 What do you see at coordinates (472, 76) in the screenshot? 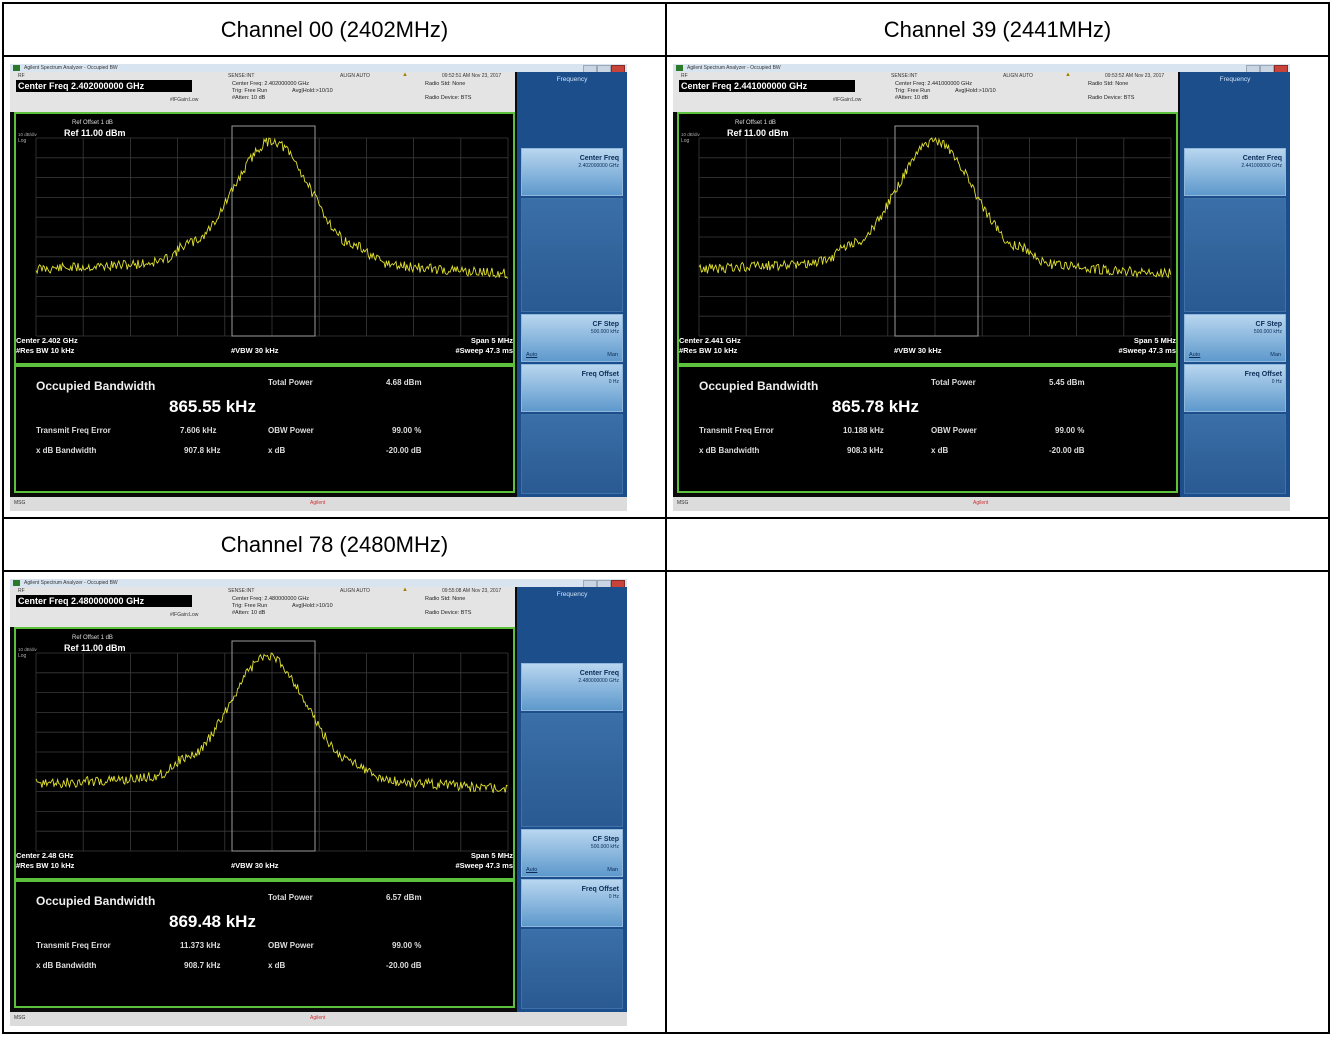
I see `clock-text: 09:52:51 AM Nov 23, 2017` at bounding box center [472, 76].